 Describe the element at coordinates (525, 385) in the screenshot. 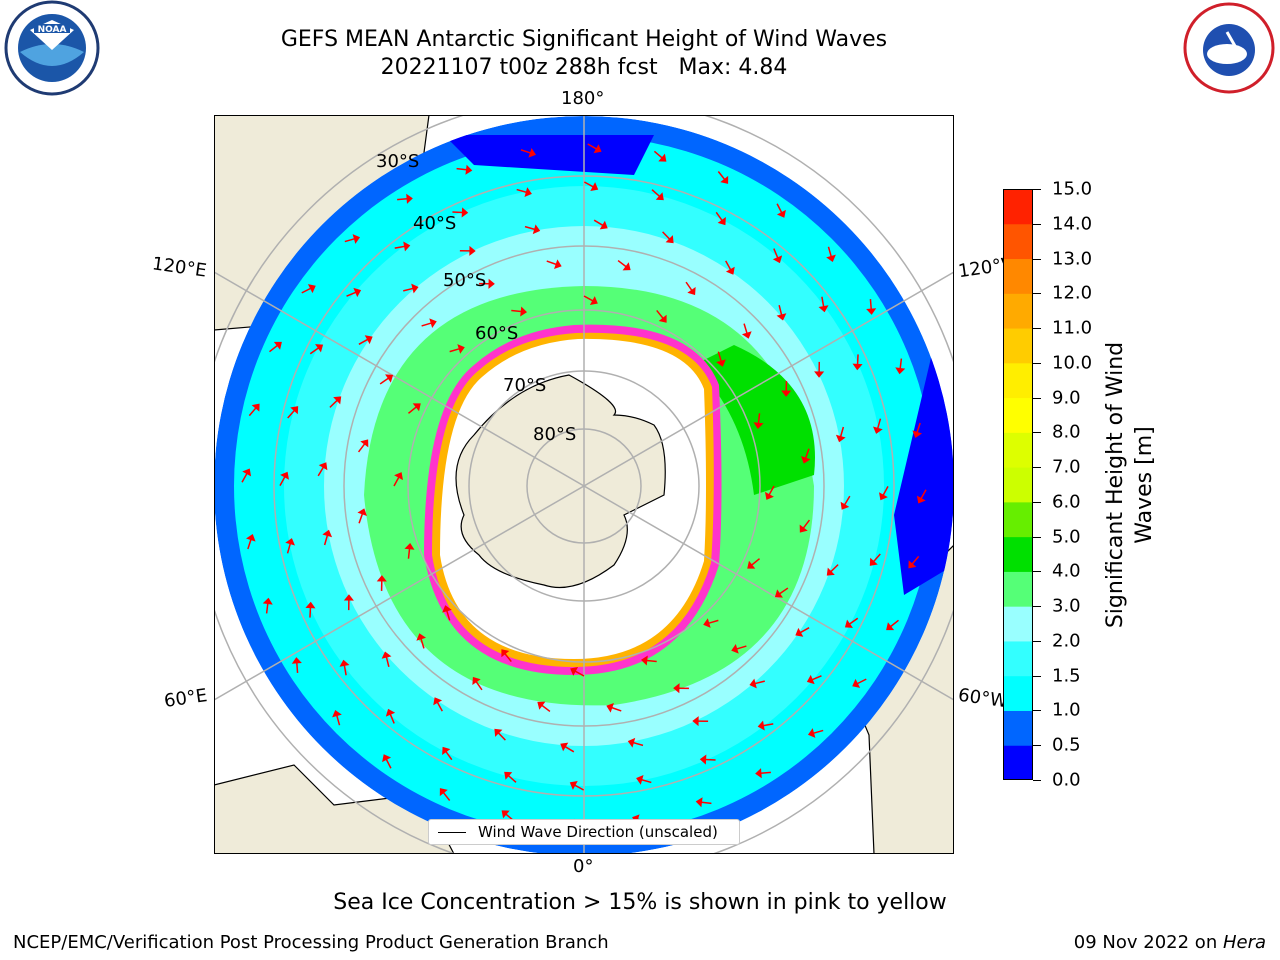

I see `lat-label-70s: 70°S` at that location.